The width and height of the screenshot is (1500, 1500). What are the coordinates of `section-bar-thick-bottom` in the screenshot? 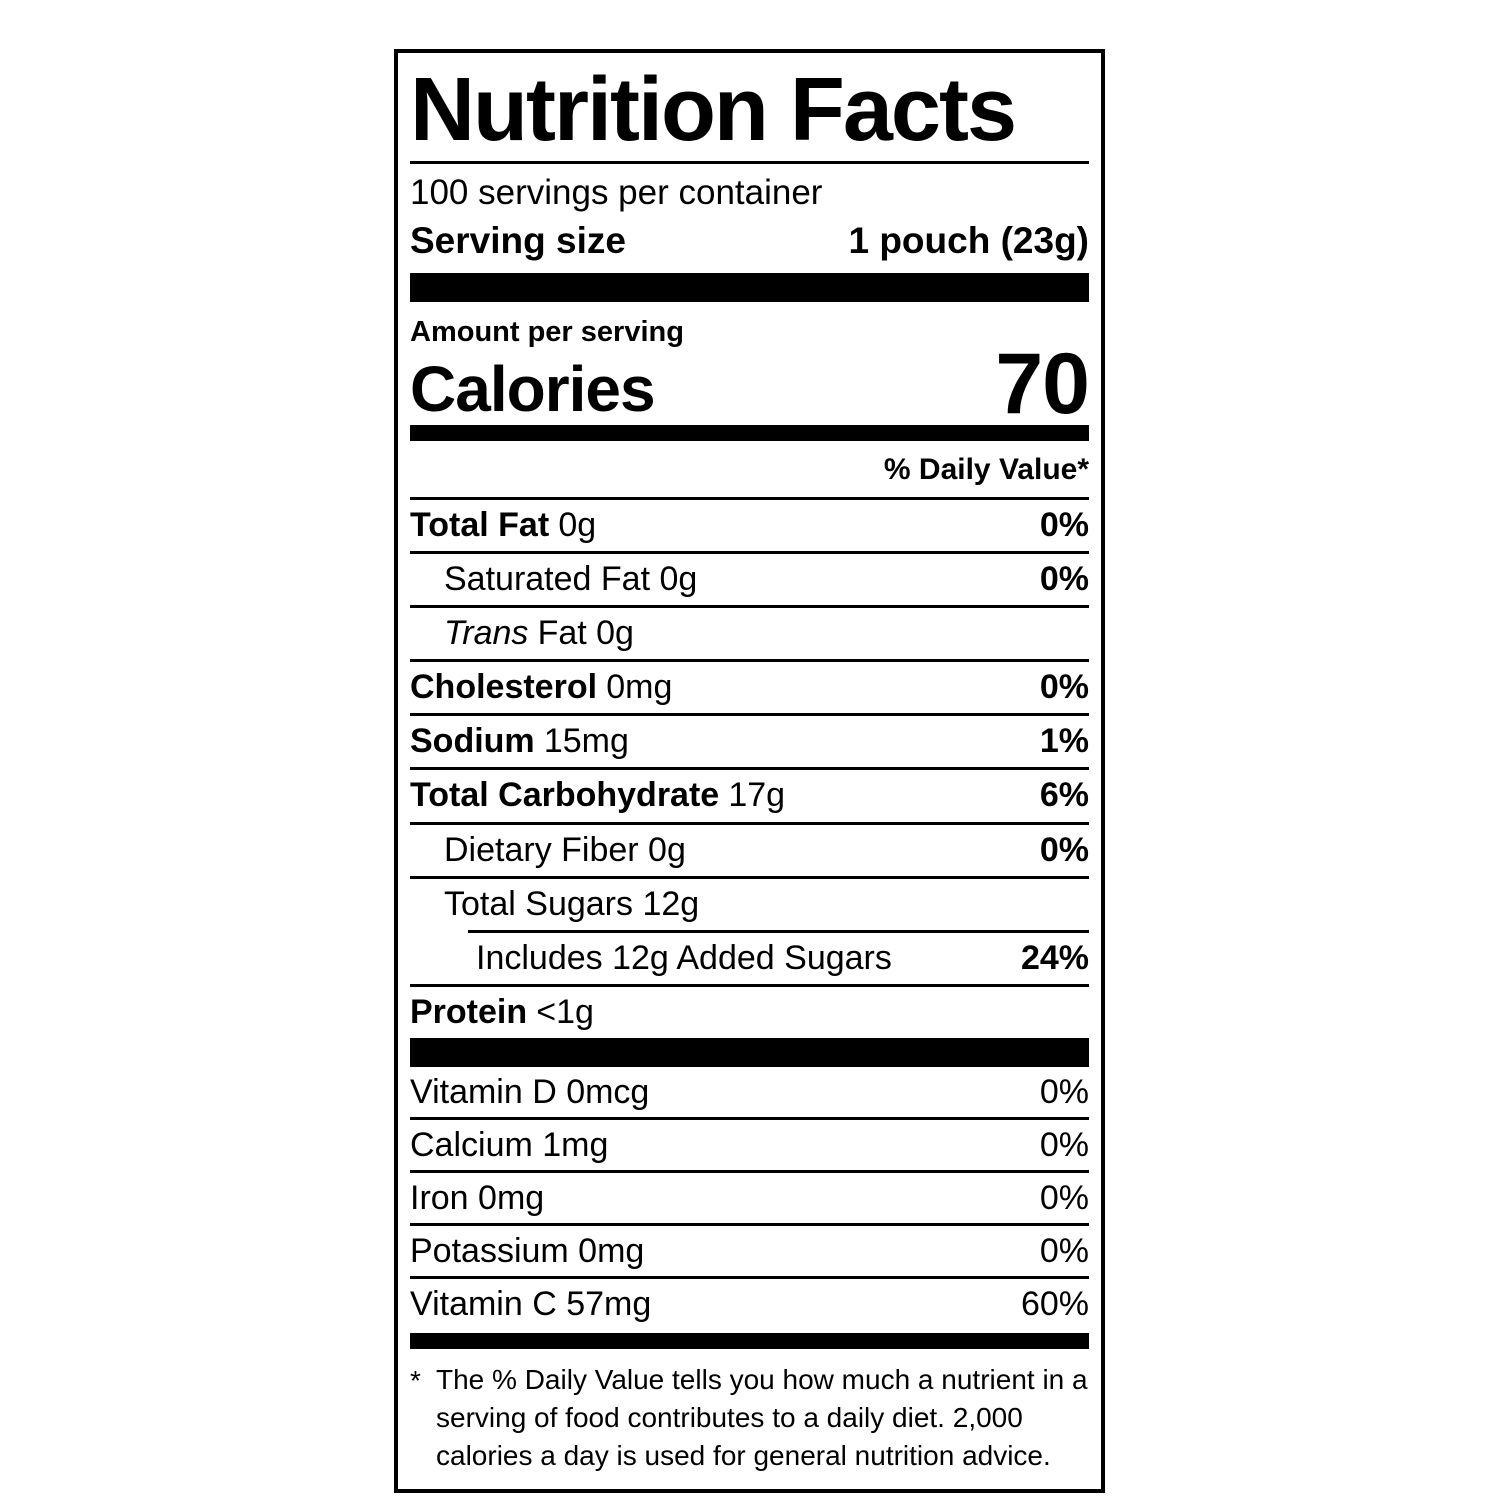 It's located at (749, 1052).